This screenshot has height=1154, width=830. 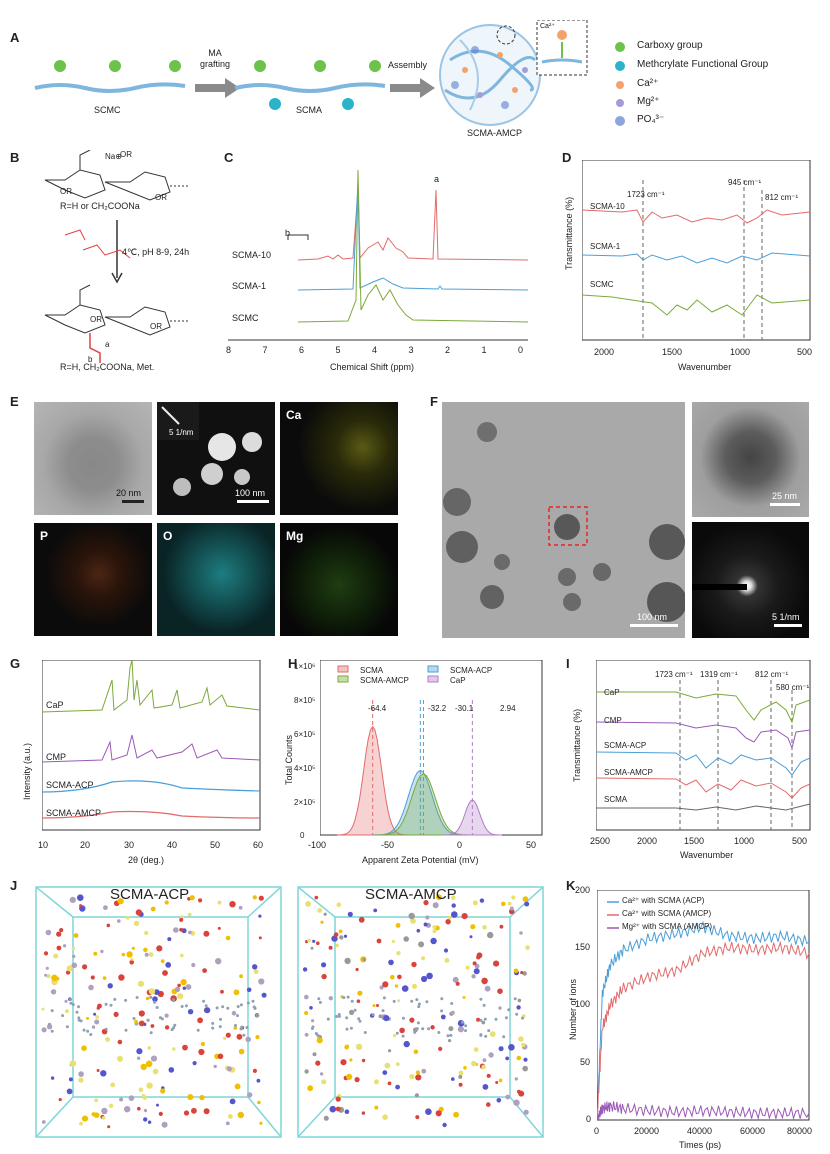 I want to click on zeta-ytick: 8×10⁵, so click(x=305, y=700).